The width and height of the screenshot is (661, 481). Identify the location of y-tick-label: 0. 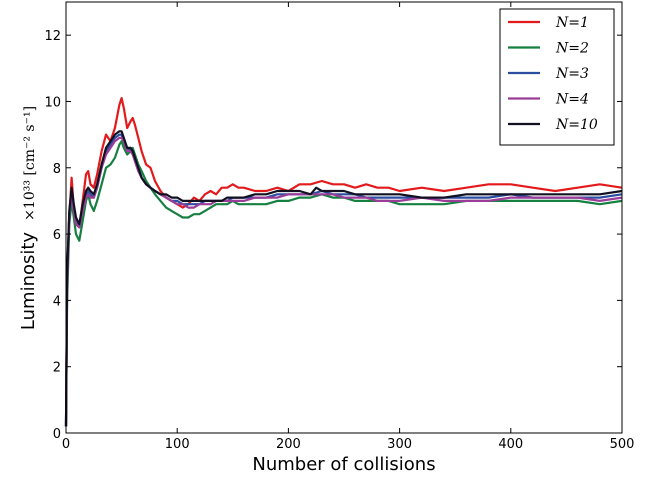
(57, 434).